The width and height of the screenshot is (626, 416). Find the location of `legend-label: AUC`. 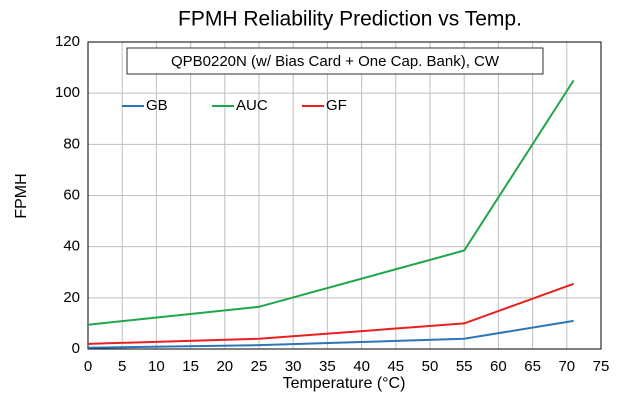

legend-label: AUC is located at coordinates (252, 105).